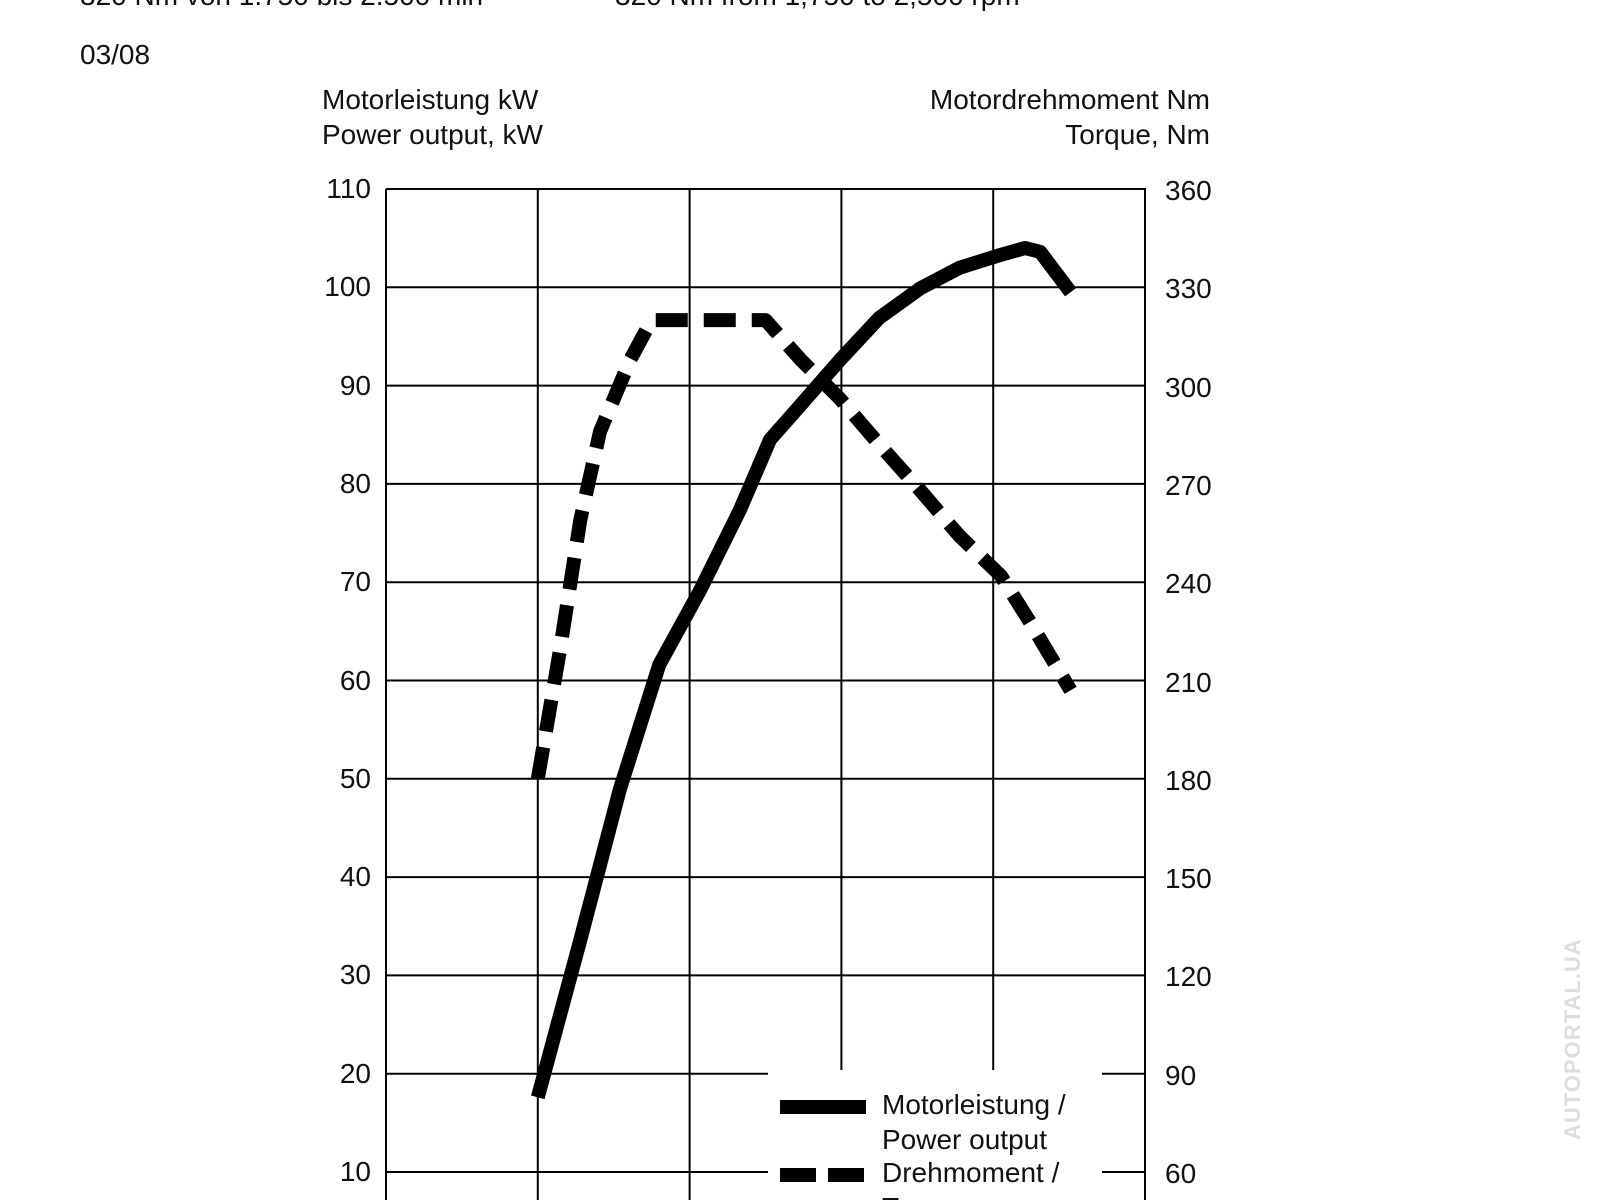 Image resolution: width=1600 pixels, height=1200 pixels. I want to click on y-tick-label: 30, so click(355, 975).